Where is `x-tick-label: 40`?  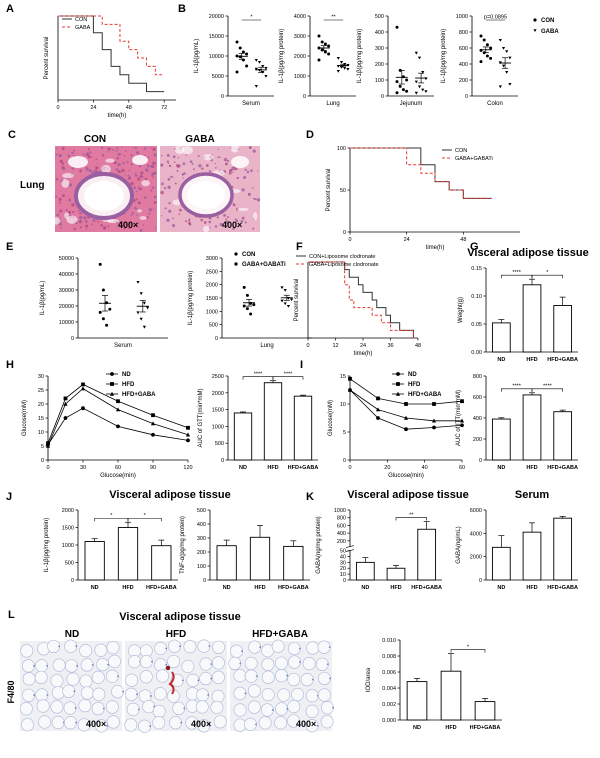
x-tick-label: 40 is located at coordinates (425, 468).